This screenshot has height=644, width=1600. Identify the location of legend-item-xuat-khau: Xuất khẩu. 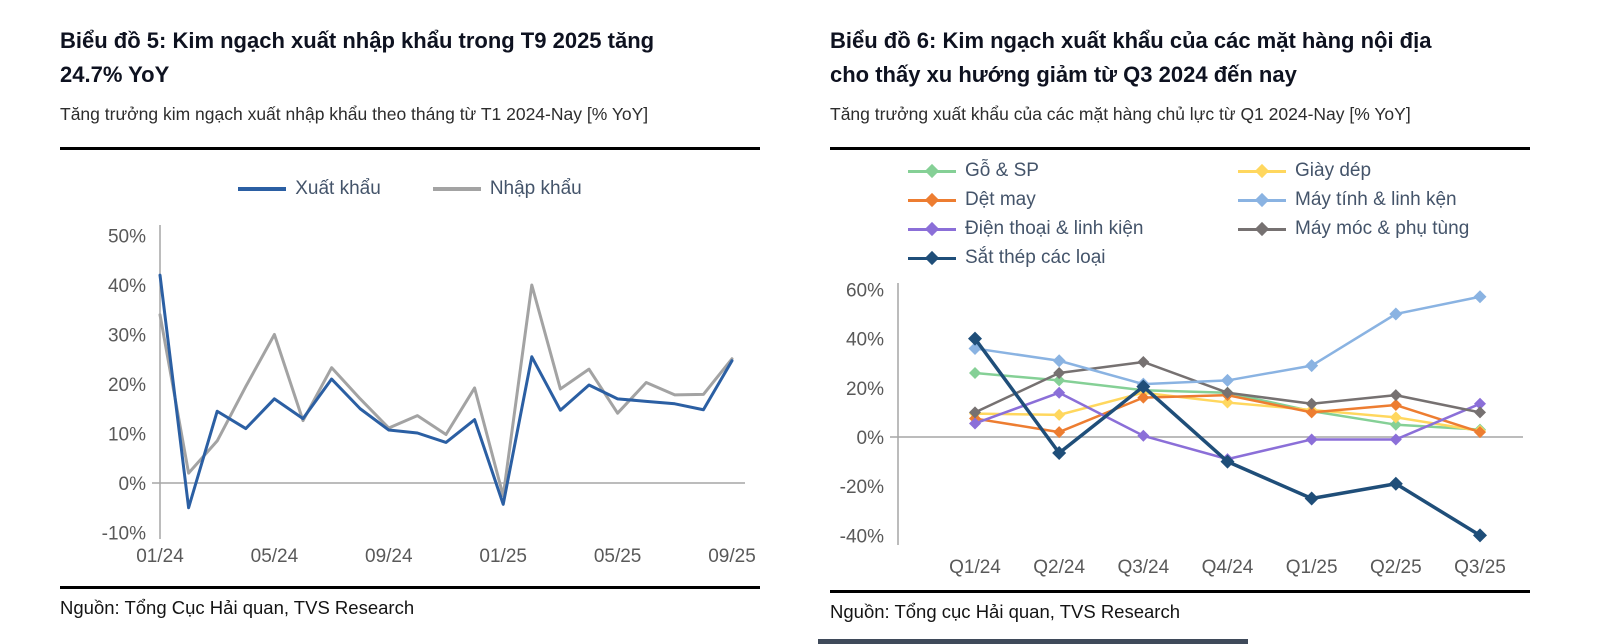
(309, 189).